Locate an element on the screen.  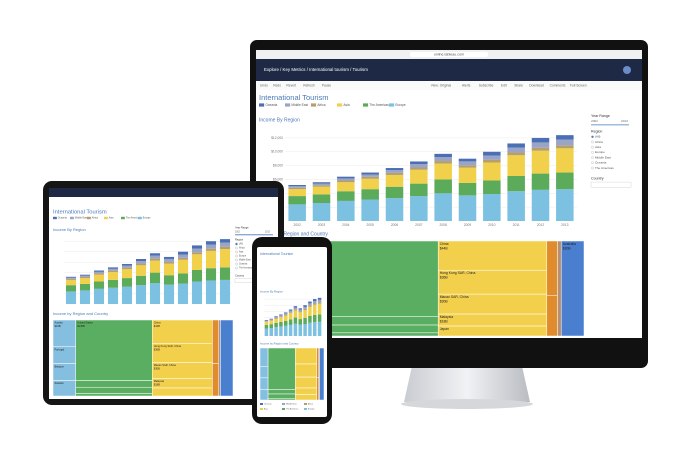
filter-value: 2002 is located at coordinates (594, 121).